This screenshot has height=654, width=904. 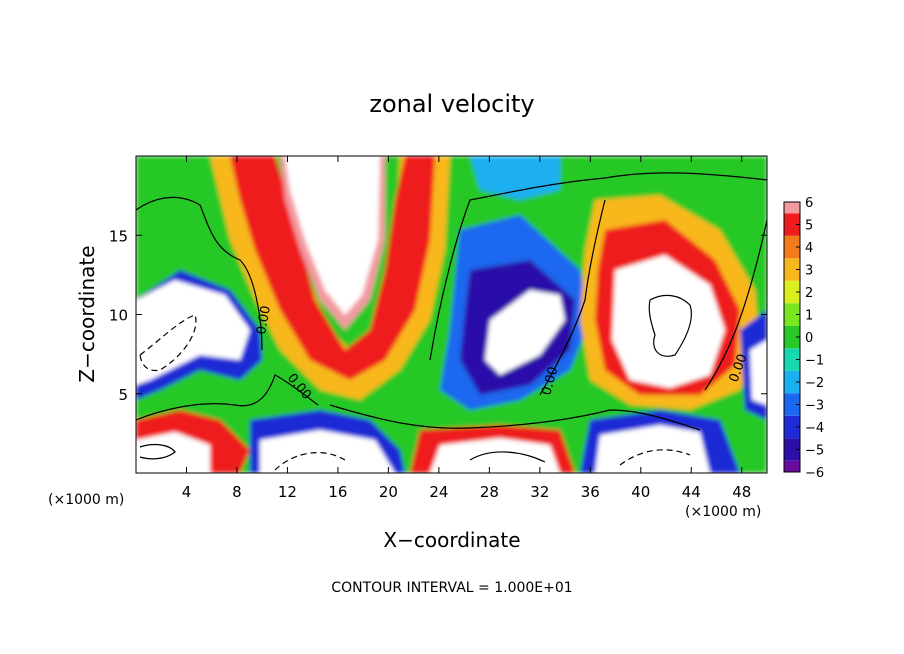 What do you see at coordinates (809, 271) in the screenshot?
I see `colorbar-label: 3` at bounding box center [809, 271].